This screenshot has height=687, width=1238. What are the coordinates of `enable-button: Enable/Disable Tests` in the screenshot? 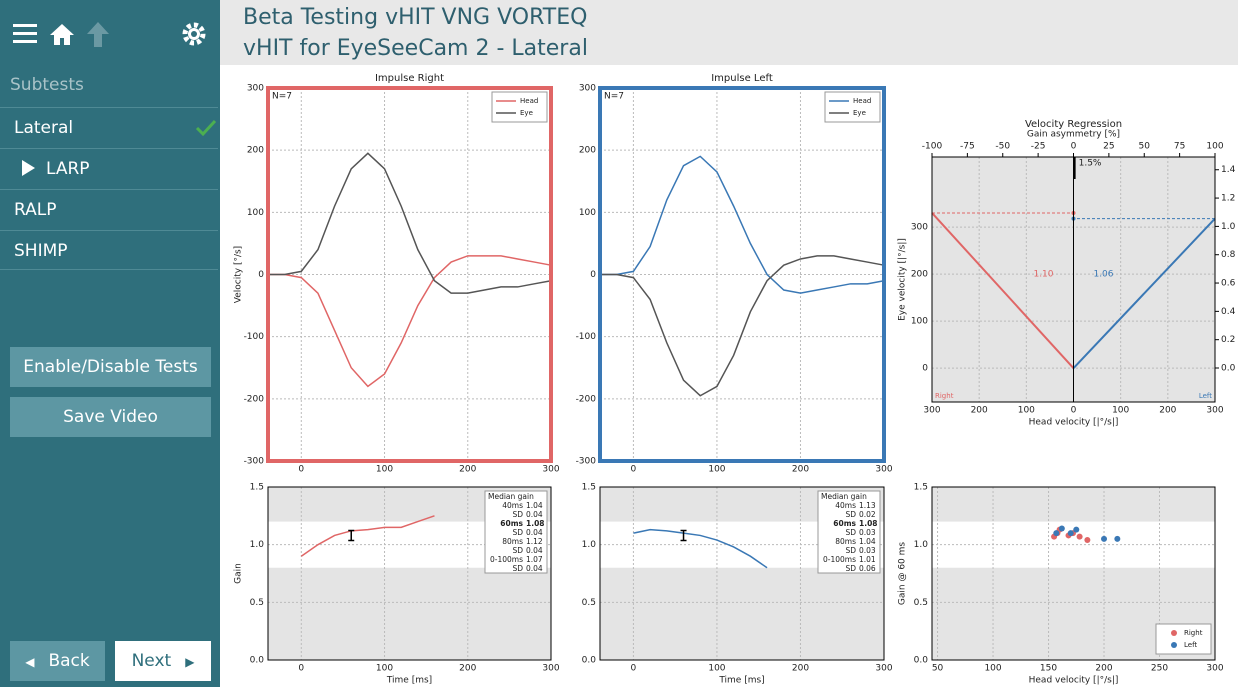 It's located at (110, 367).